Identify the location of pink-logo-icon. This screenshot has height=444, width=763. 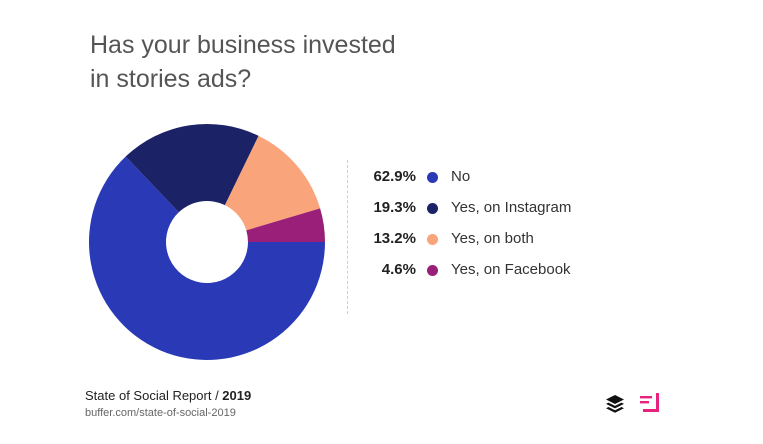
(649, 402).